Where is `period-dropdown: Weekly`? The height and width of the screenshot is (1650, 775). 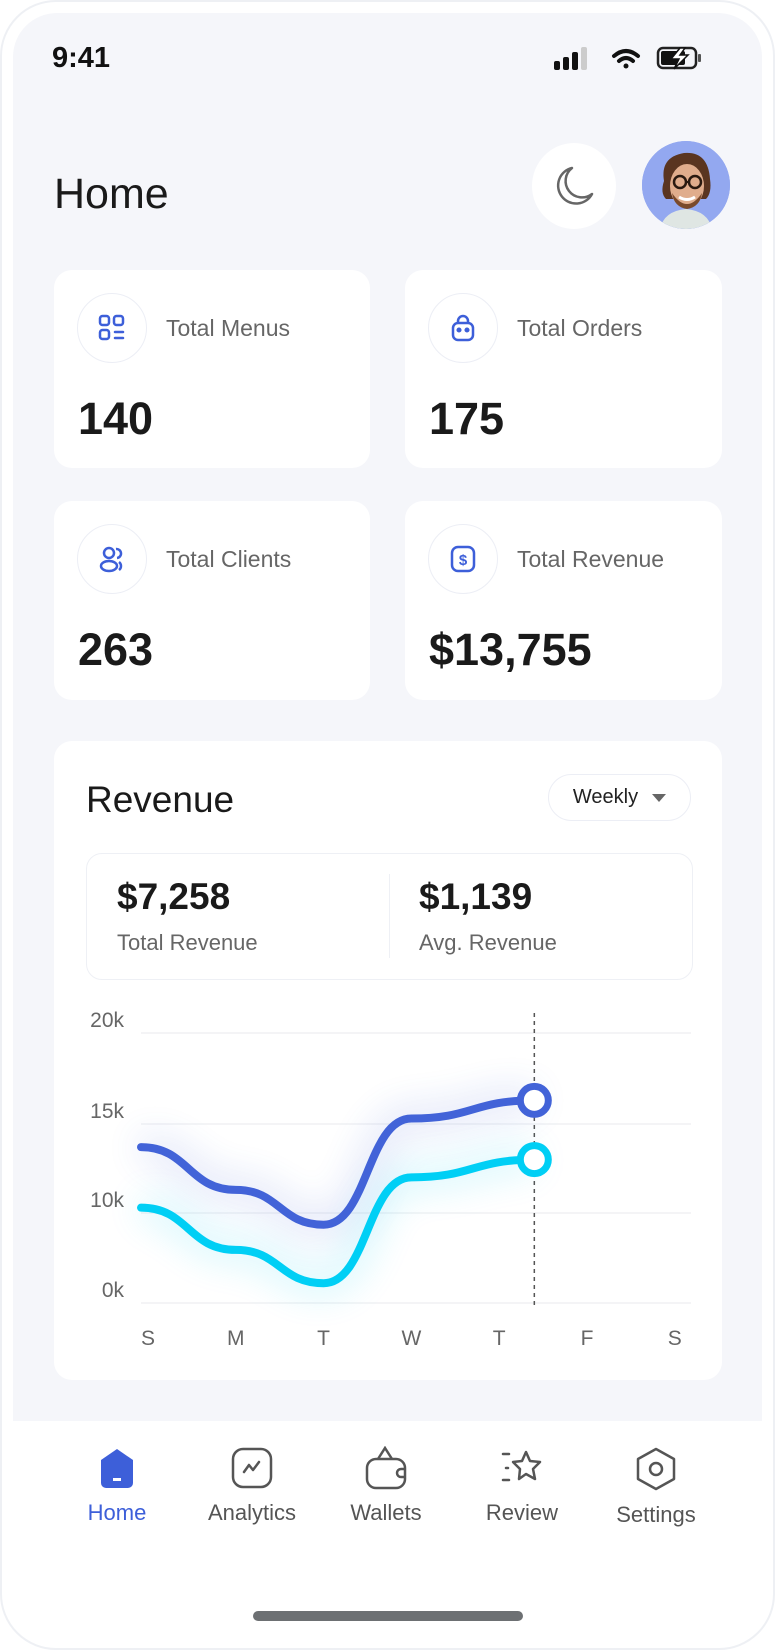
period-dropdown: Weekly is located at coordinates (619, 797).